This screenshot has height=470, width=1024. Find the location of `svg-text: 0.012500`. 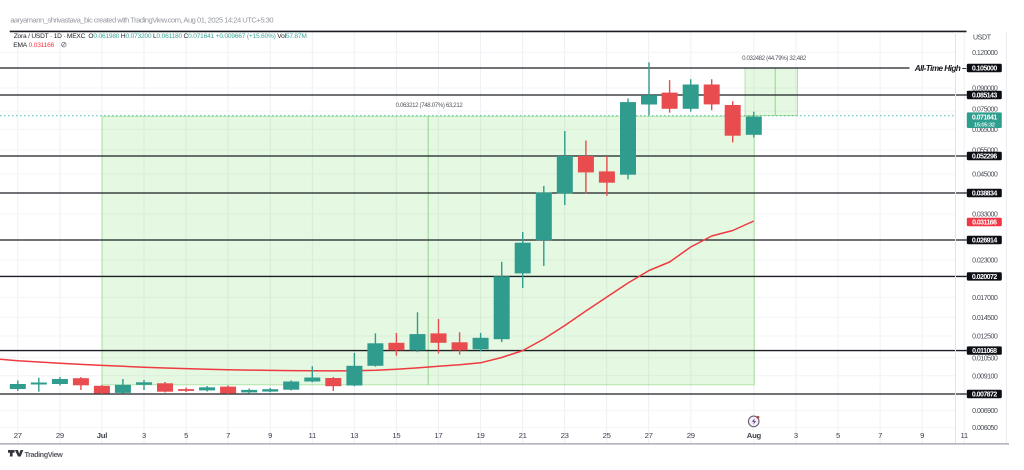

svg-text: 0.012500 is located at coordinates (985, 337).